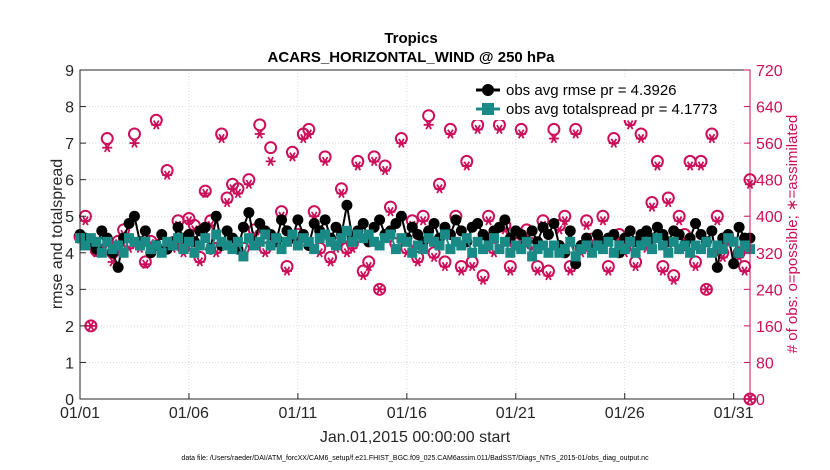  I want to click on y-tick-label: 8, so click(69, 108).